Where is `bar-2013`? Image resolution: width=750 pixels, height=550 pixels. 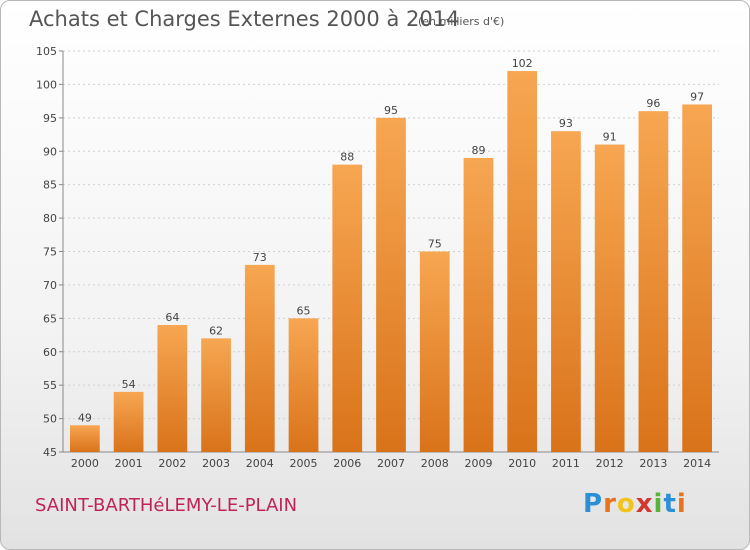
bar-2013 is located at coordinates (653, 282).